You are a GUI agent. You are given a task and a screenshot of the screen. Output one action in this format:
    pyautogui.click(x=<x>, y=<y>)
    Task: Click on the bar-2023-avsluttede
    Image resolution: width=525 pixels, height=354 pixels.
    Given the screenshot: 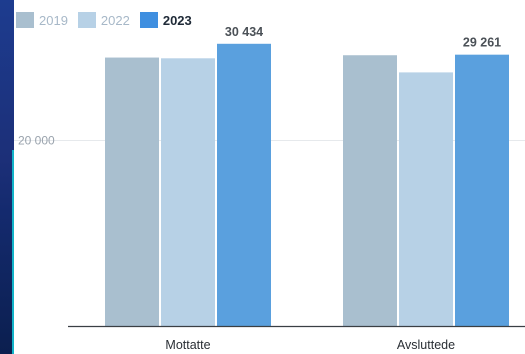 What is the action you would take?
    pyautogui.click(x=482, y=190)
    